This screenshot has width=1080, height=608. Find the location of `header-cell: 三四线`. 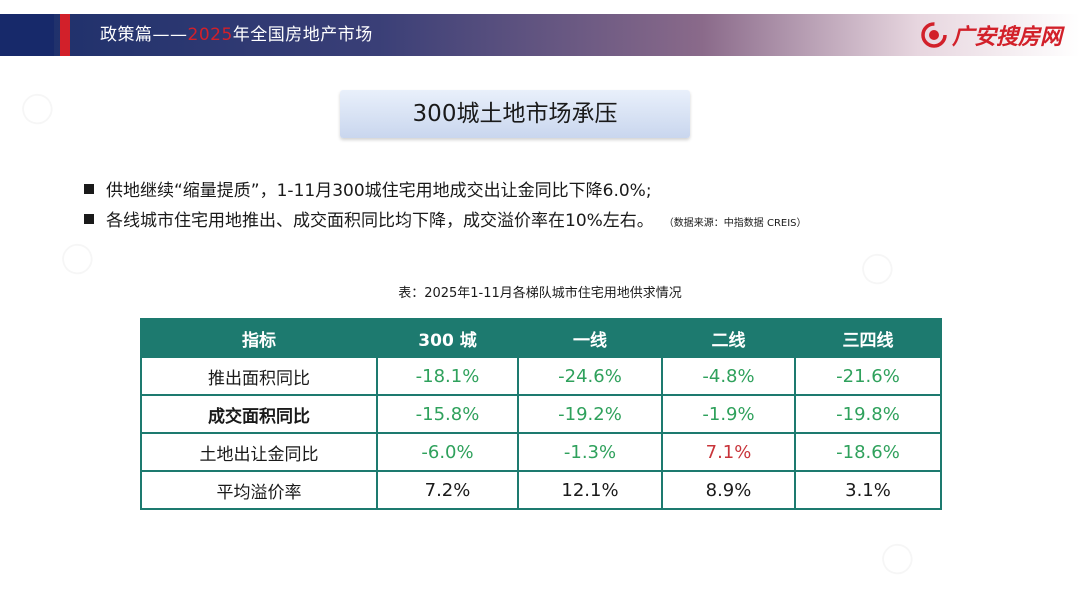

header-cell: 三四线 is located at coordinates (868, 338).